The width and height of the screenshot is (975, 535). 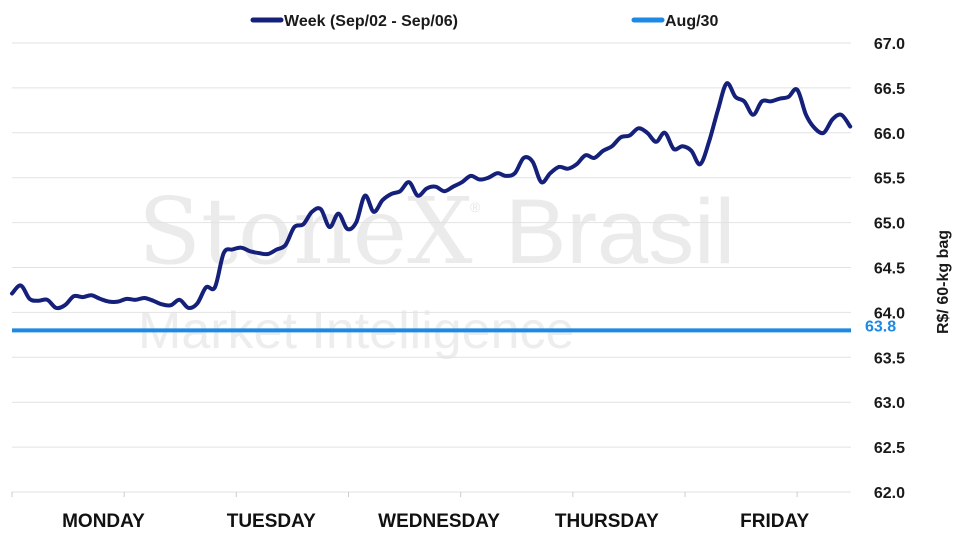 I want to click on y-tick-label: 66.5, so click(x=889, y=89).